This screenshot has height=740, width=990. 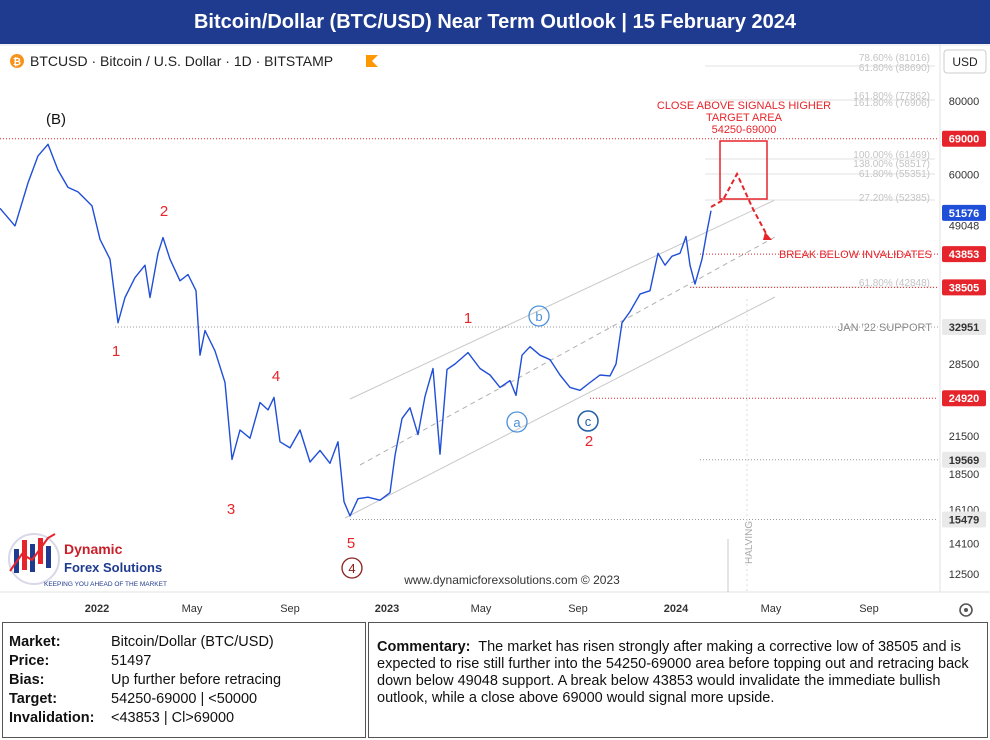 What do you see at coordinates (56, 119) in the screenshot?
I see `wave-label-b: (B)` at bounding box center [56, 119].